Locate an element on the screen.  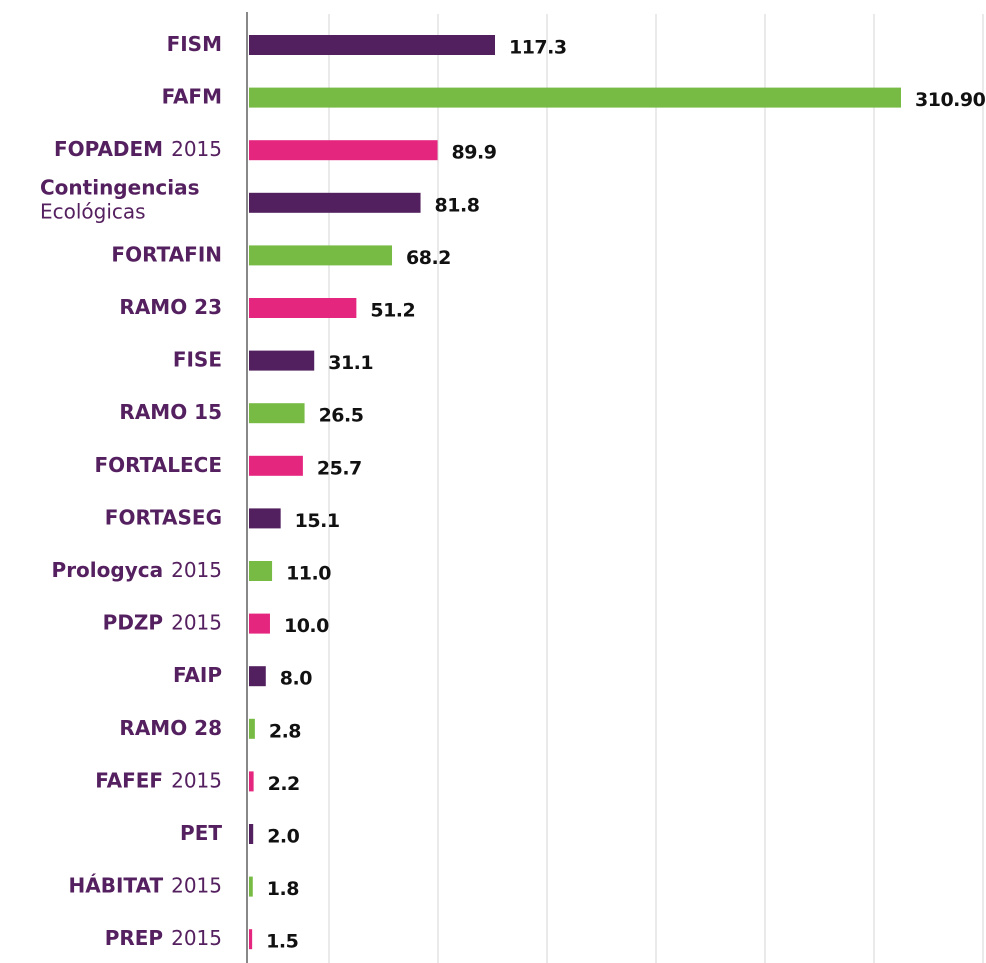
category-label: FISM is located at coordinates (194, 44).